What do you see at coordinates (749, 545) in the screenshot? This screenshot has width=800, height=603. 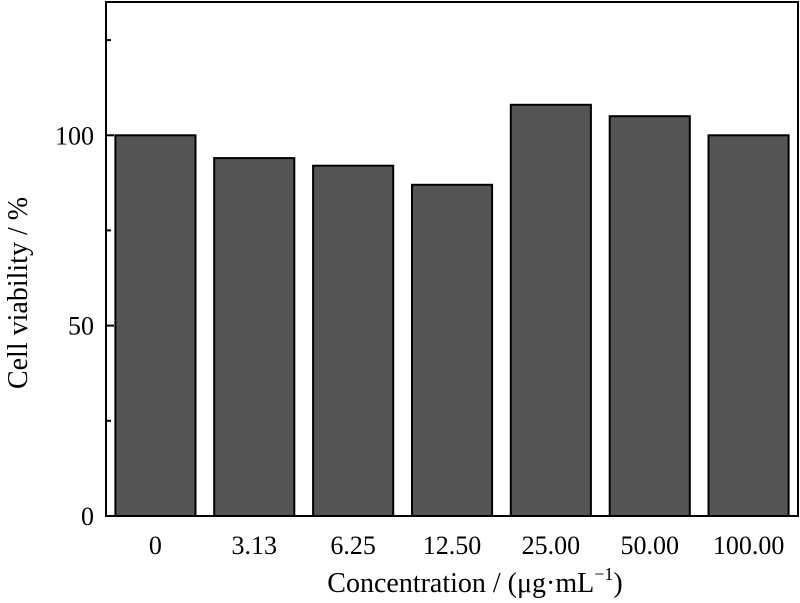 I see `x-tick-label: 100.00` at bounding box center [749, 545].